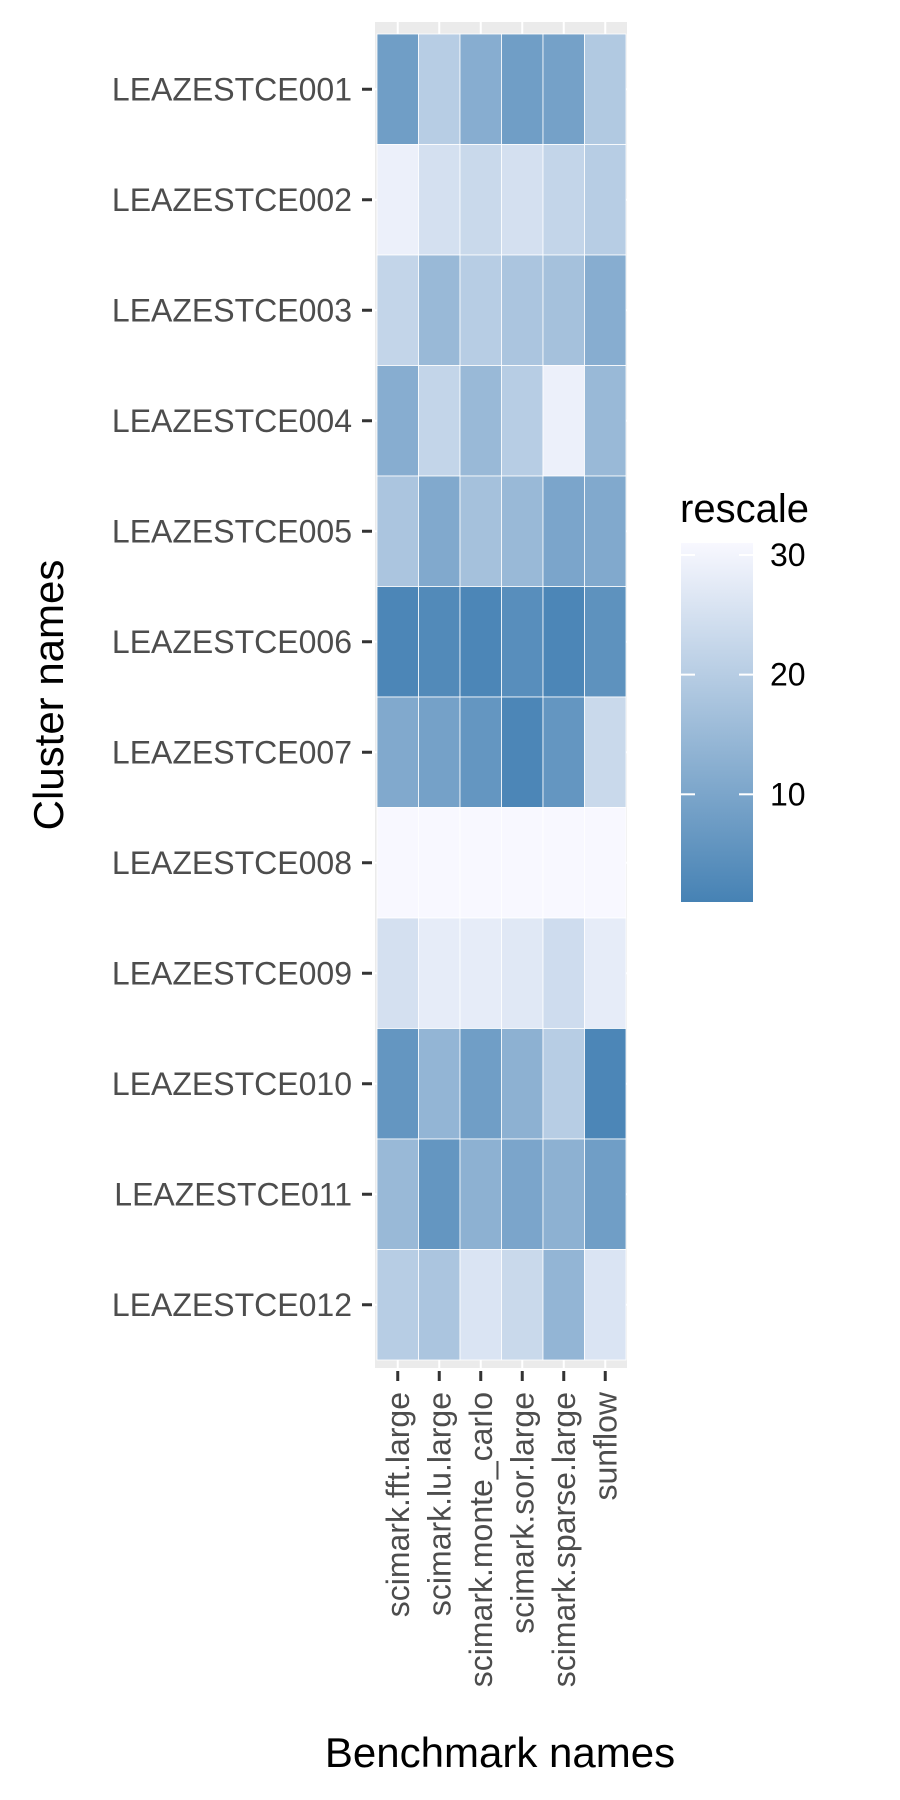 This screenshot has height=1800, width=900. Describe the element at coordinates (439, 1504) in the screenshot. I see `x-tick-label: scimark.lu.large` at that location.